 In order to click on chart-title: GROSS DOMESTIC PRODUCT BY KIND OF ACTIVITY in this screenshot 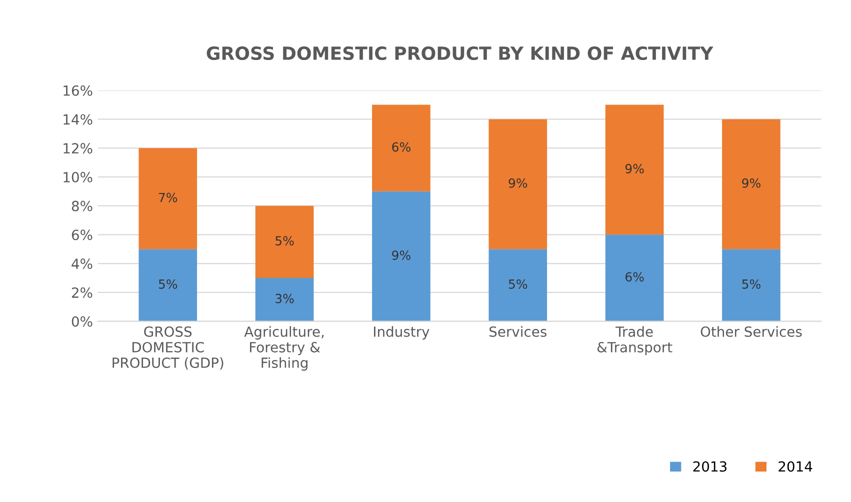, I will do `click(460, 53)`.